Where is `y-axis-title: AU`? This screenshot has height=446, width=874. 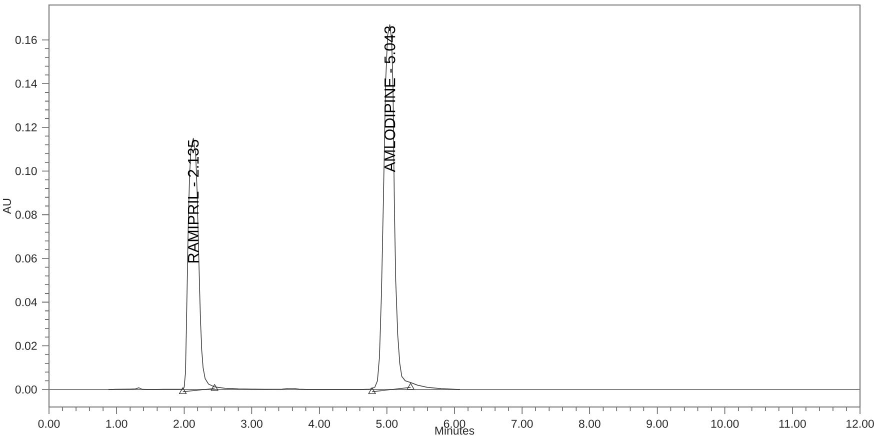
y-axis-title: AU is located at coordinates (7, 206).